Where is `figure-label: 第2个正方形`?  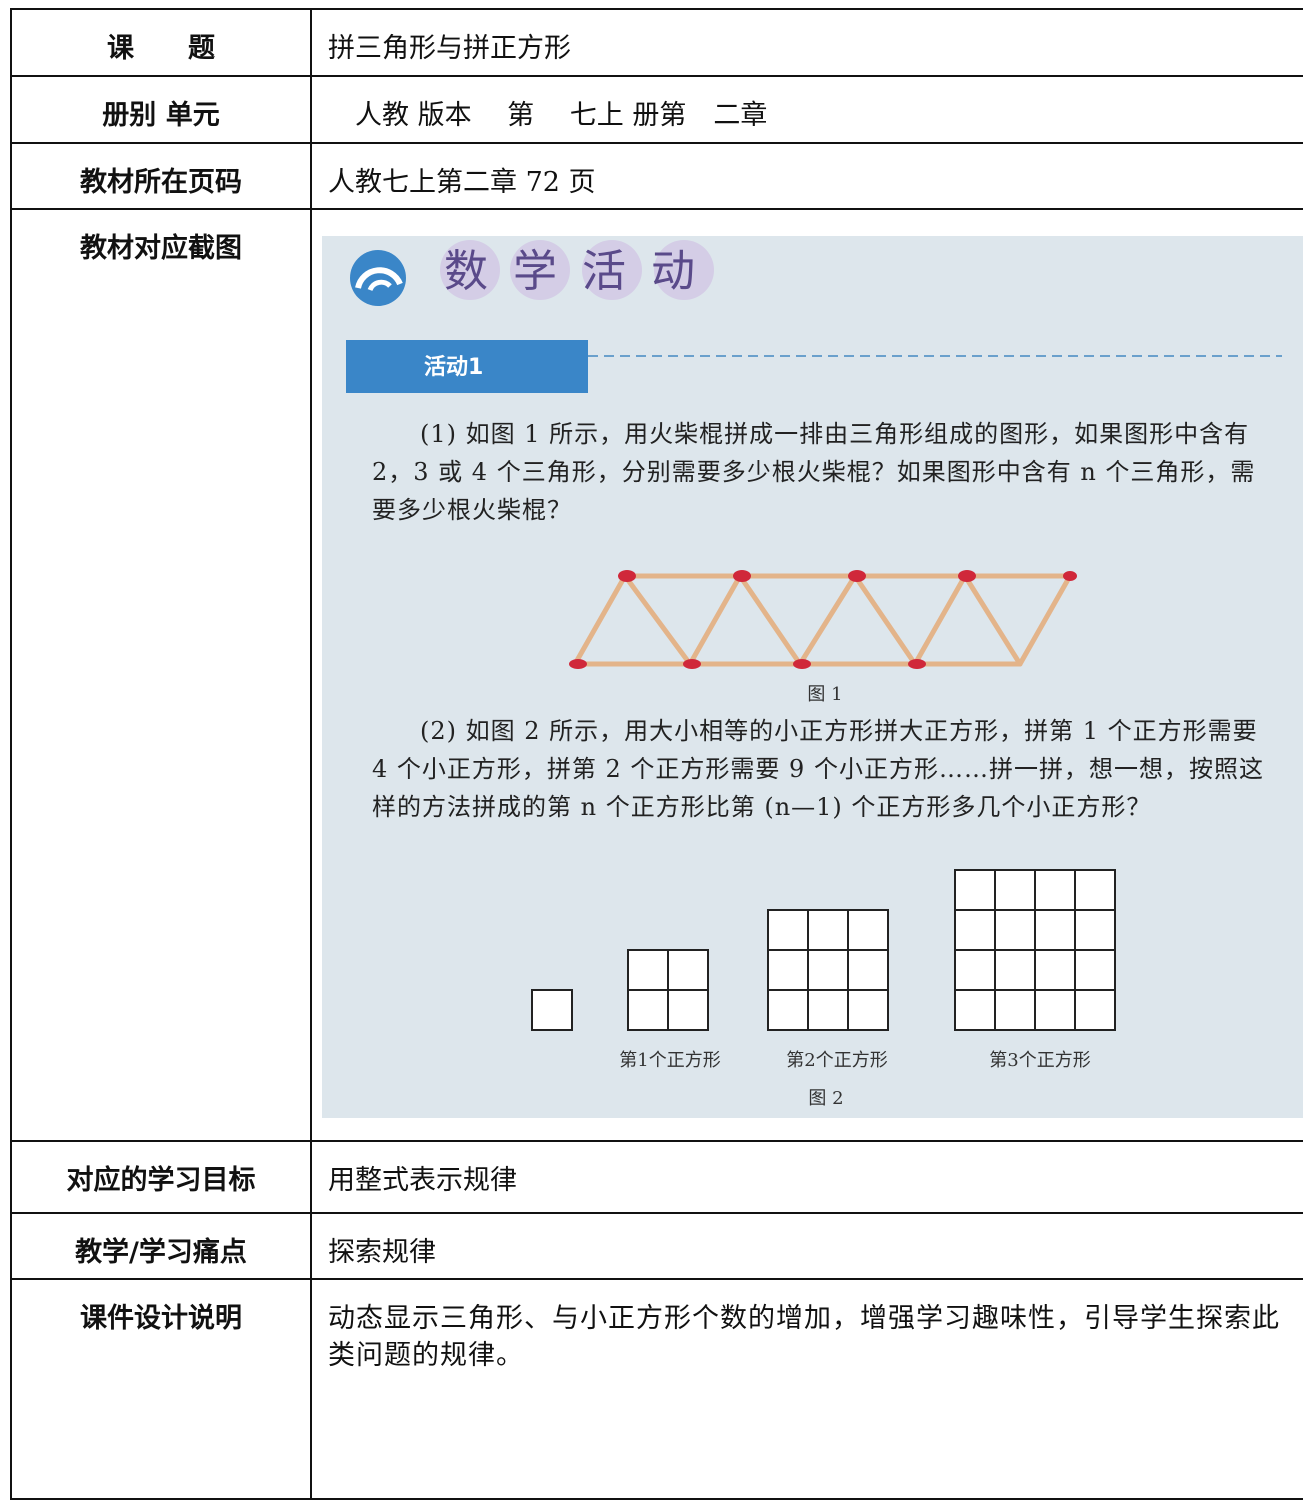
figure-label: 第2个正方形 is located at coordinates (837, 1060).